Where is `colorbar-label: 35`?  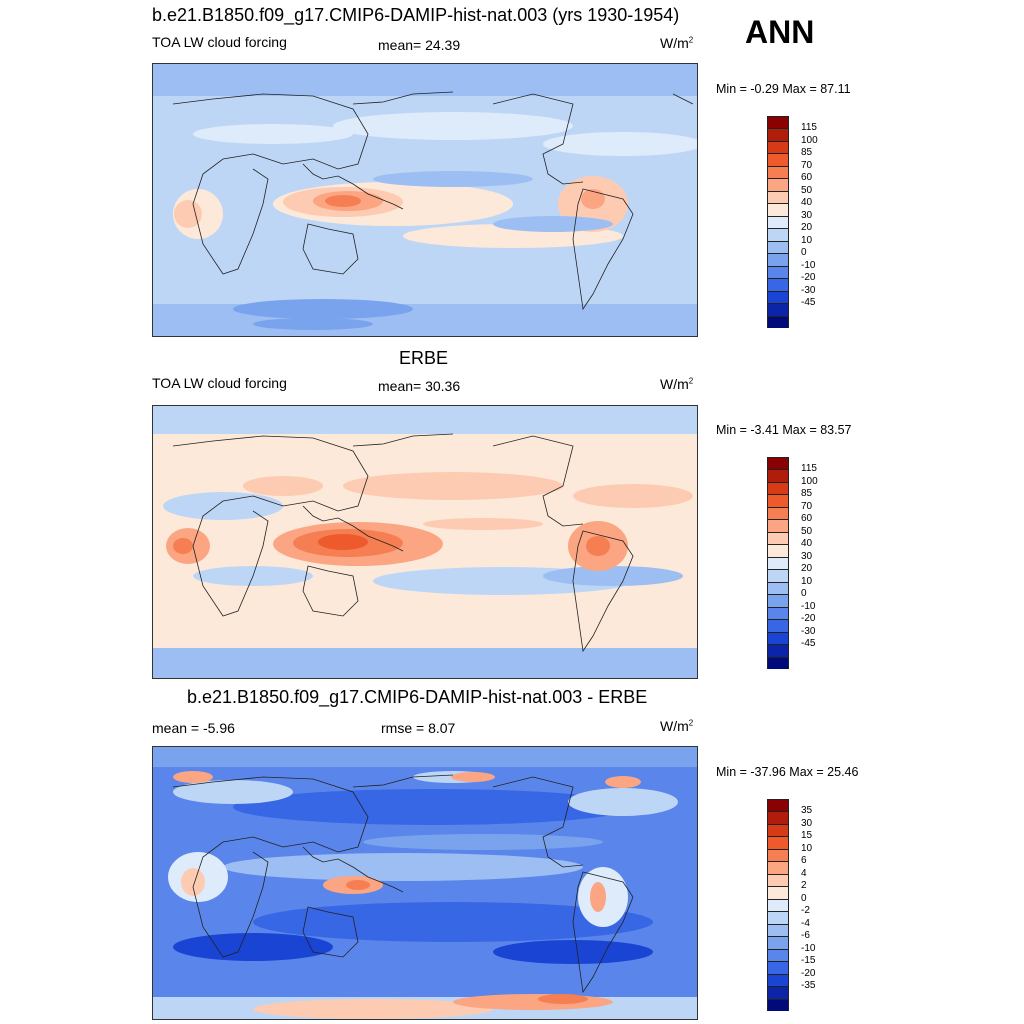
colorbar-label: 35 is located at coordinates (807, 811).